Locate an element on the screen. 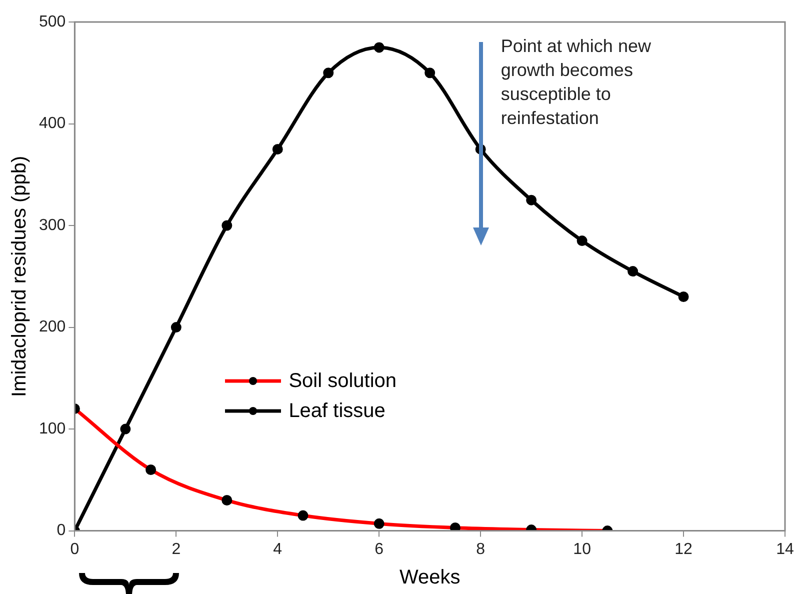 The height and width of the screenshot is (594, 799). y-tick-label: 300 is located at coordinates (52, 225).